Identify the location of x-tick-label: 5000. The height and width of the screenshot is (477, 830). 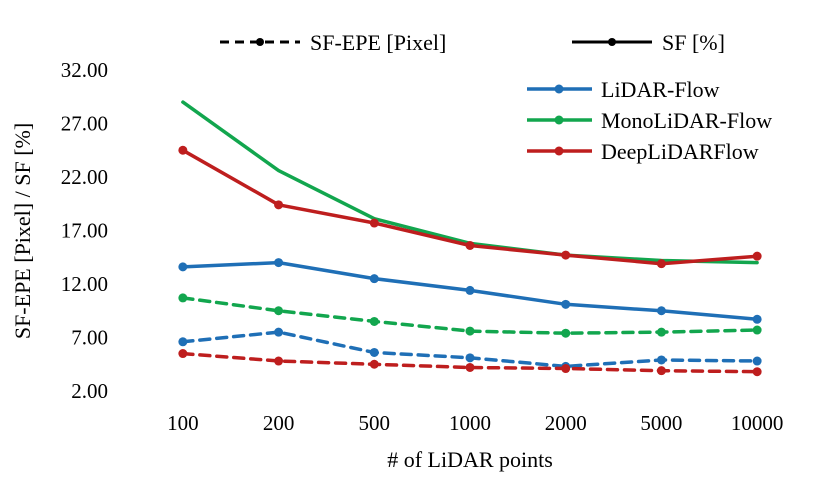
(661, 423).